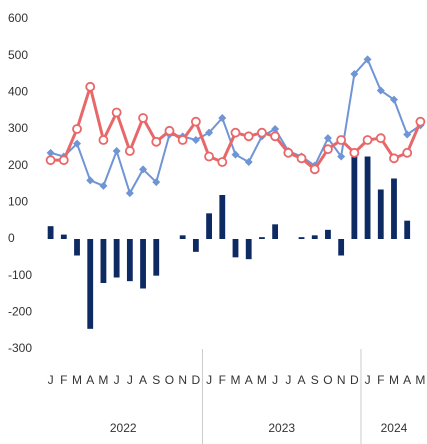 The height and width of the screenshot is (444, 427). What do you see at coordinates (354, 380) in the screenshot?
I see `x-tick-label: D` at bounding box center [354, 380].